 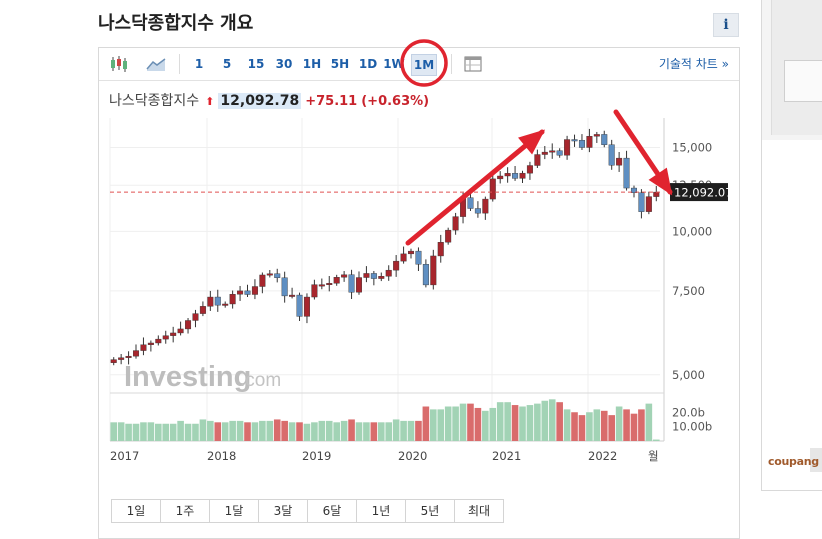 I want to click on interval-15: 15, so click(x=256, y=64).